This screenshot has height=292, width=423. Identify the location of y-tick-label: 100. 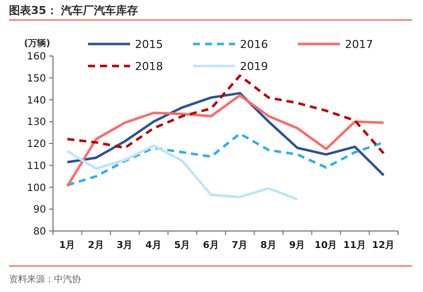
(36, 188).